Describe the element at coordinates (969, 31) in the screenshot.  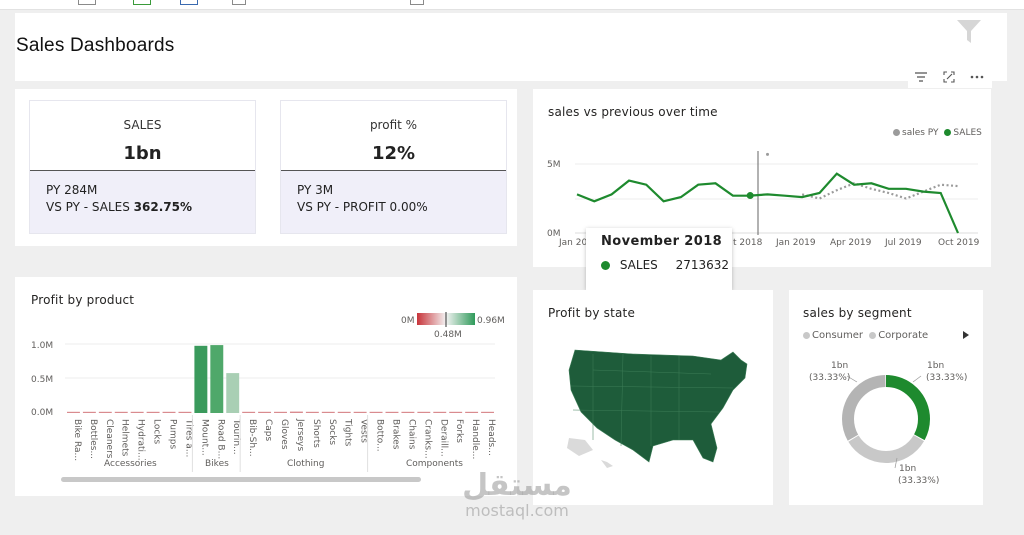
I see `filter-icon` at that location.